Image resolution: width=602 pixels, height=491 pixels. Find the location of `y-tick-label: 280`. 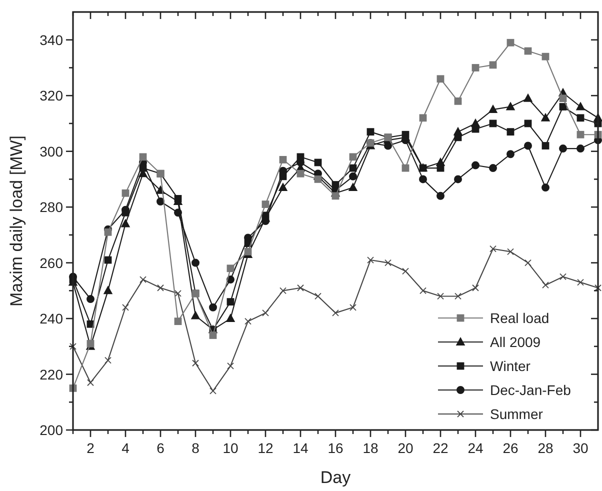

y-tick-label: 280 is located at coordinates (52, 207).